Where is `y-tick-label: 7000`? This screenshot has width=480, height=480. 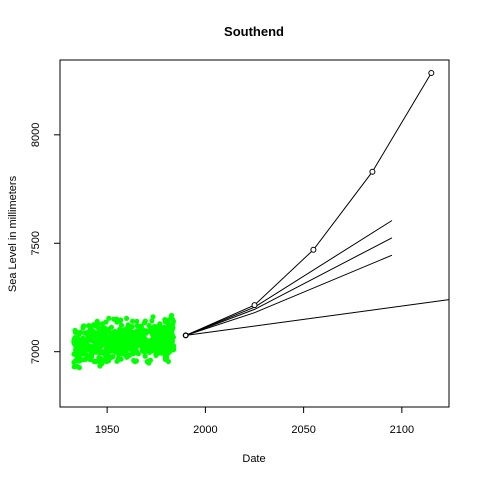
y-tick-label: 7000 is located at coordinates (36, 351).